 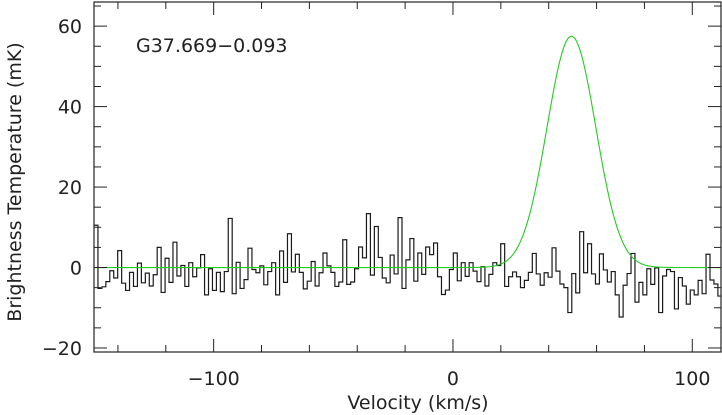 I want to click on y-tick-label: 0, so click(x=76, y=269).